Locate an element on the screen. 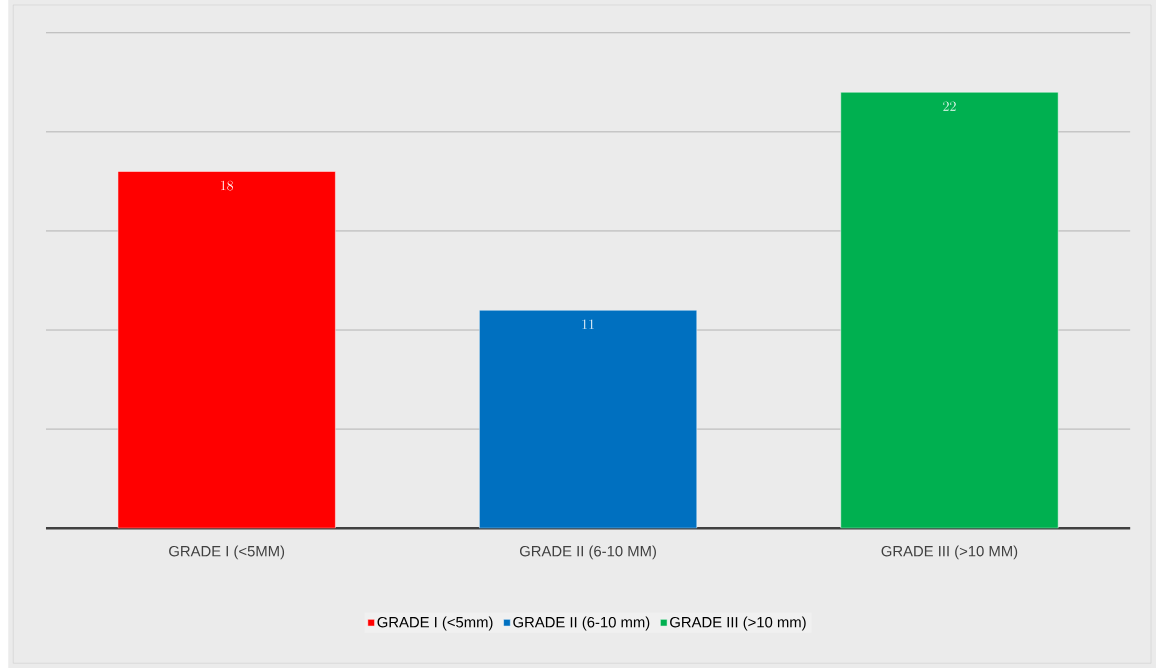 Image resolution: width=1156 pixels, height=668 pixels. x-tick-label: GRADE III (>10 MM) is located at coordinates (949, 552).